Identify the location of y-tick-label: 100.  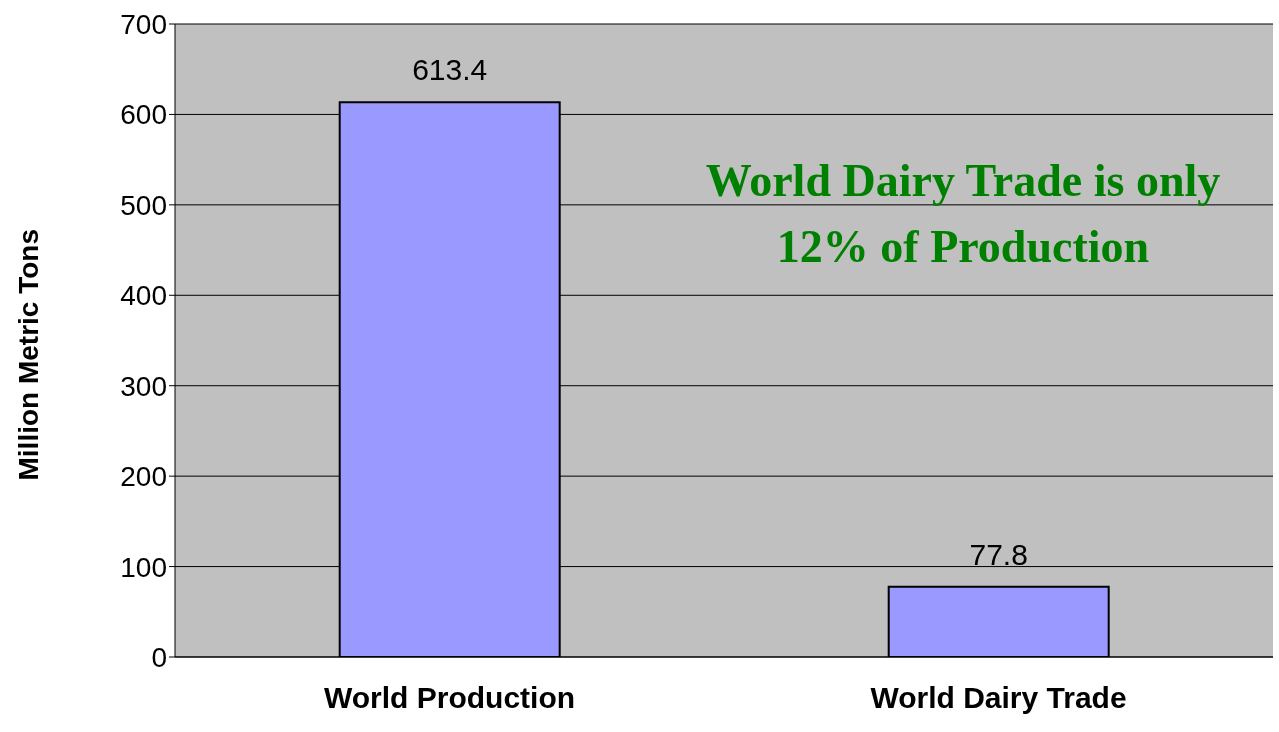
(143, 567).